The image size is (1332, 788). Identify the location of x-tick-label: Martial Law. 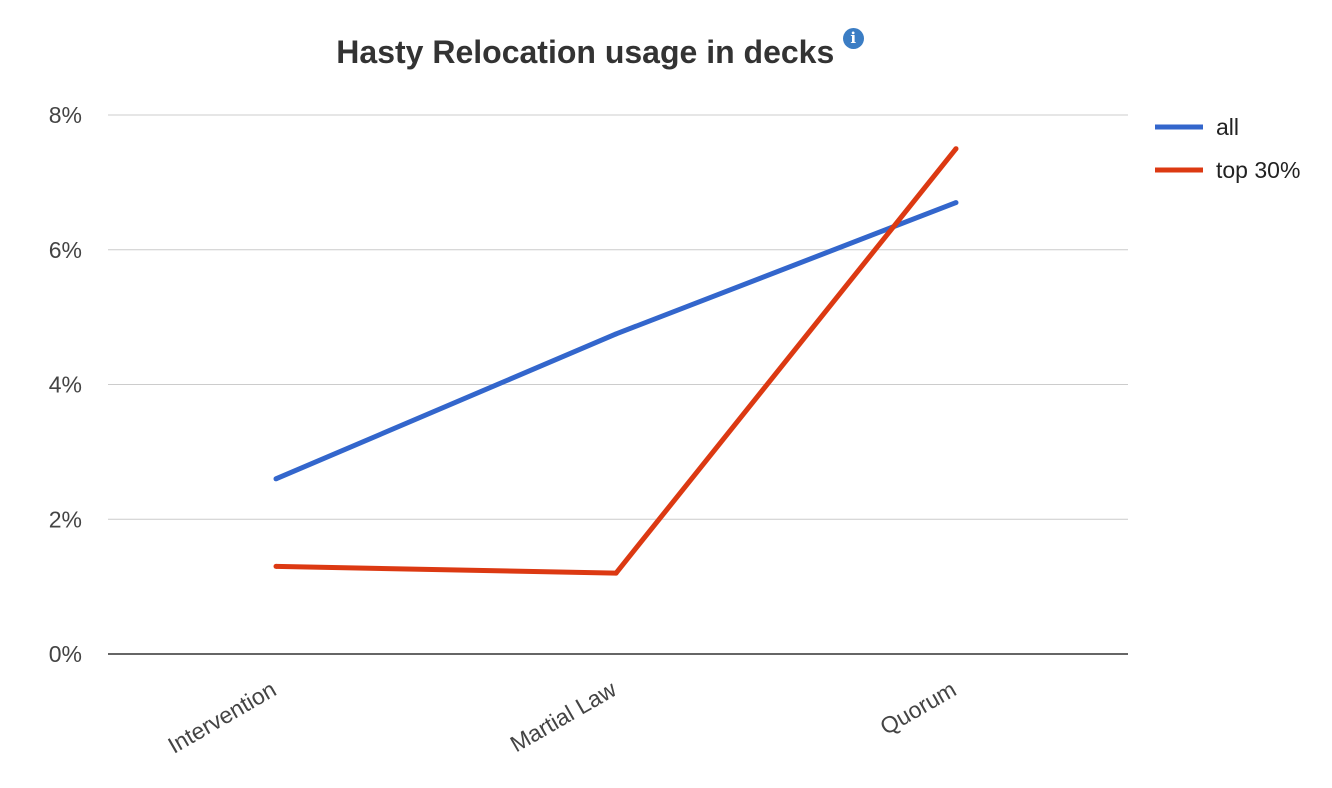
(563, 717).